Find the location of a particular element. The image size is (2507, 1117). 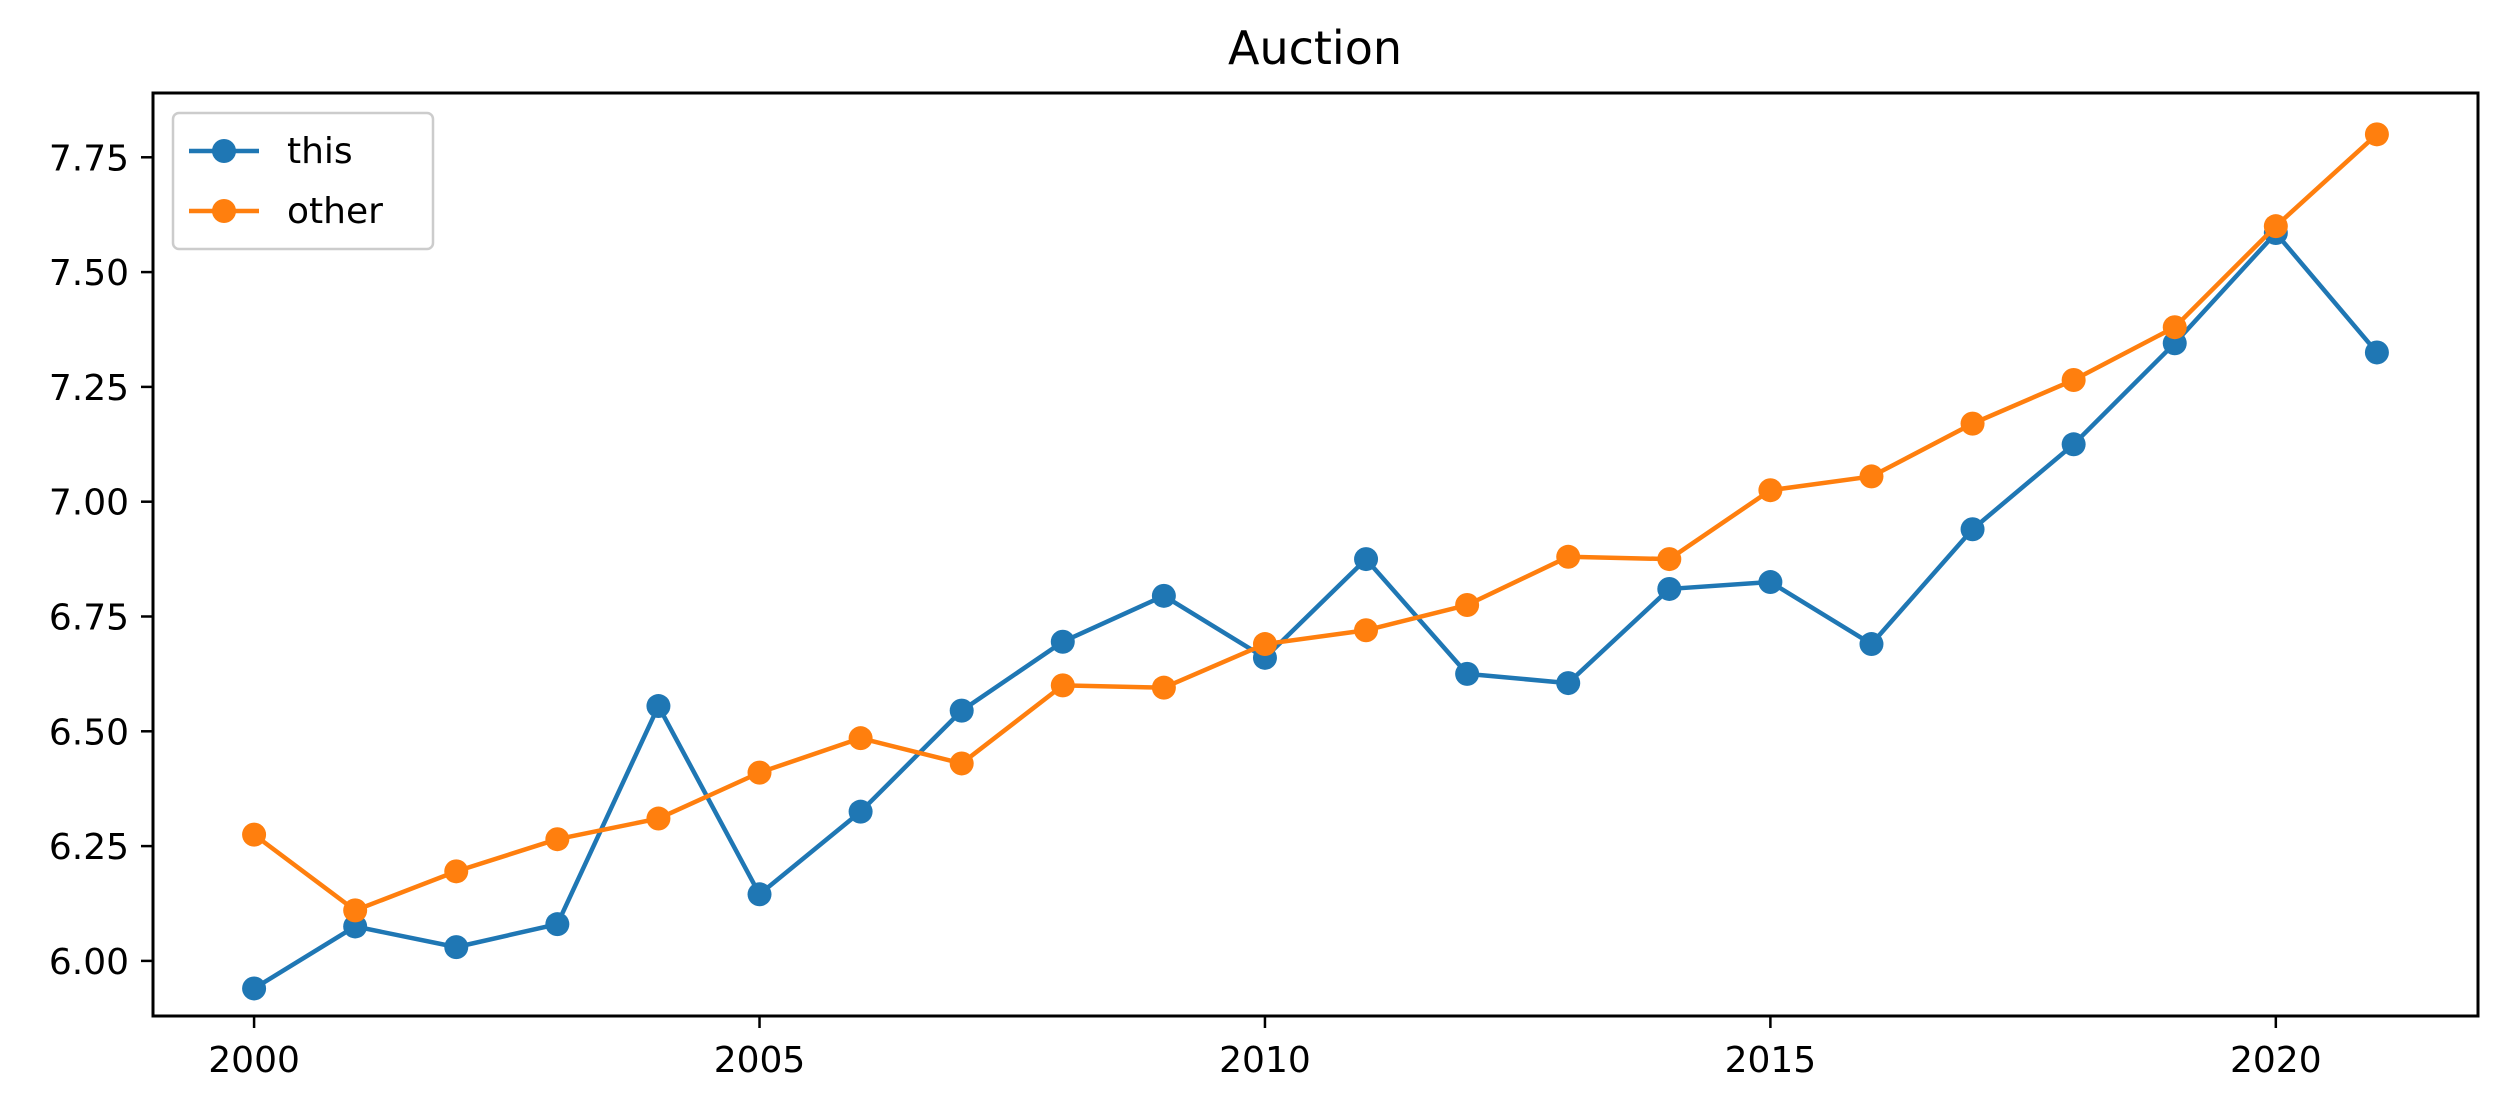

y-tick-label: 6.75 is located at coordinates (89, 617).